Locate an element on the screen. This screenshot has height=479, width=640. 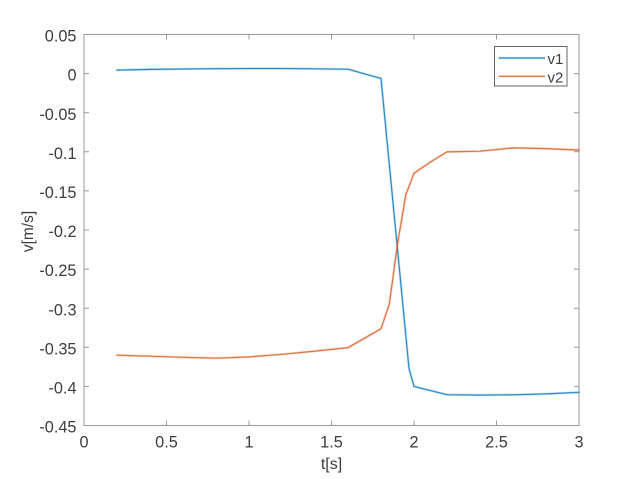
svg-text: -0.45 is located at coordinates (57, 428).